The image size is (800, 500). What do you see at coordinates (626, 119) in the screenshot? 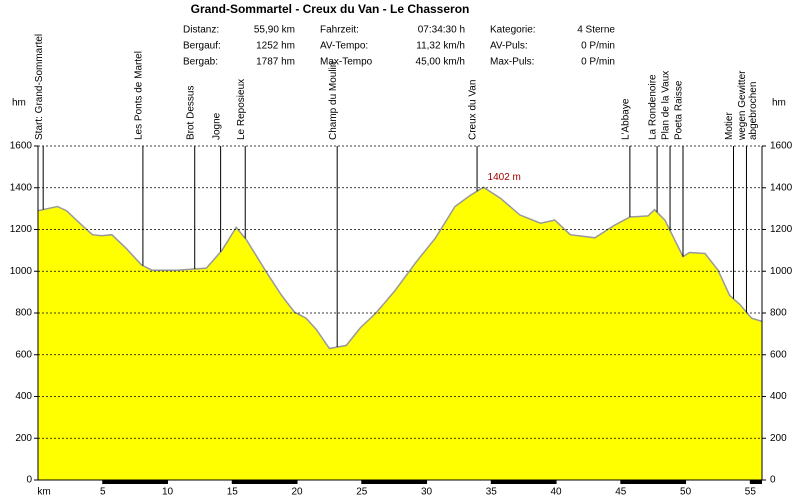
I see `waypoint-label: L'Abbaye` at bounding box center [626, 119].